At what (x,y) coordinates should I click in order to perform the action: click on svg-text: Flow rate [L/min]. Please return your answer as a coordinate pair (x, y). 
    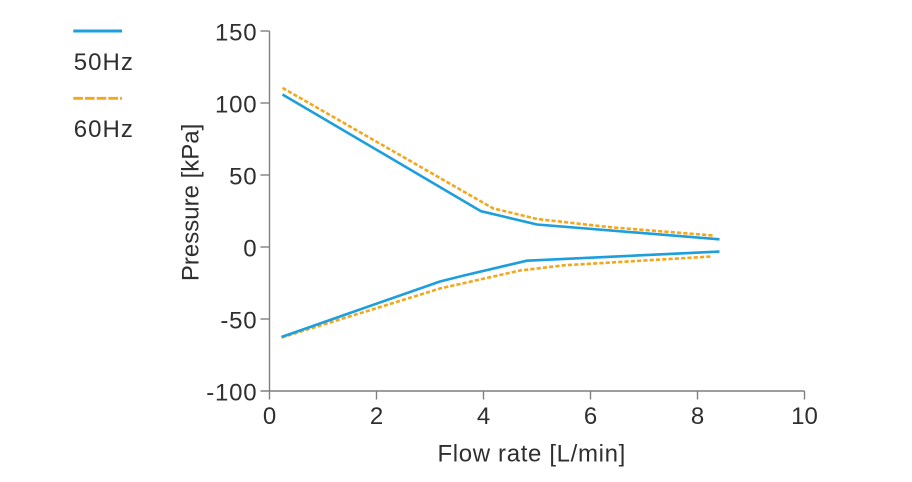
    Looking at the image, I should click on (531, 454).